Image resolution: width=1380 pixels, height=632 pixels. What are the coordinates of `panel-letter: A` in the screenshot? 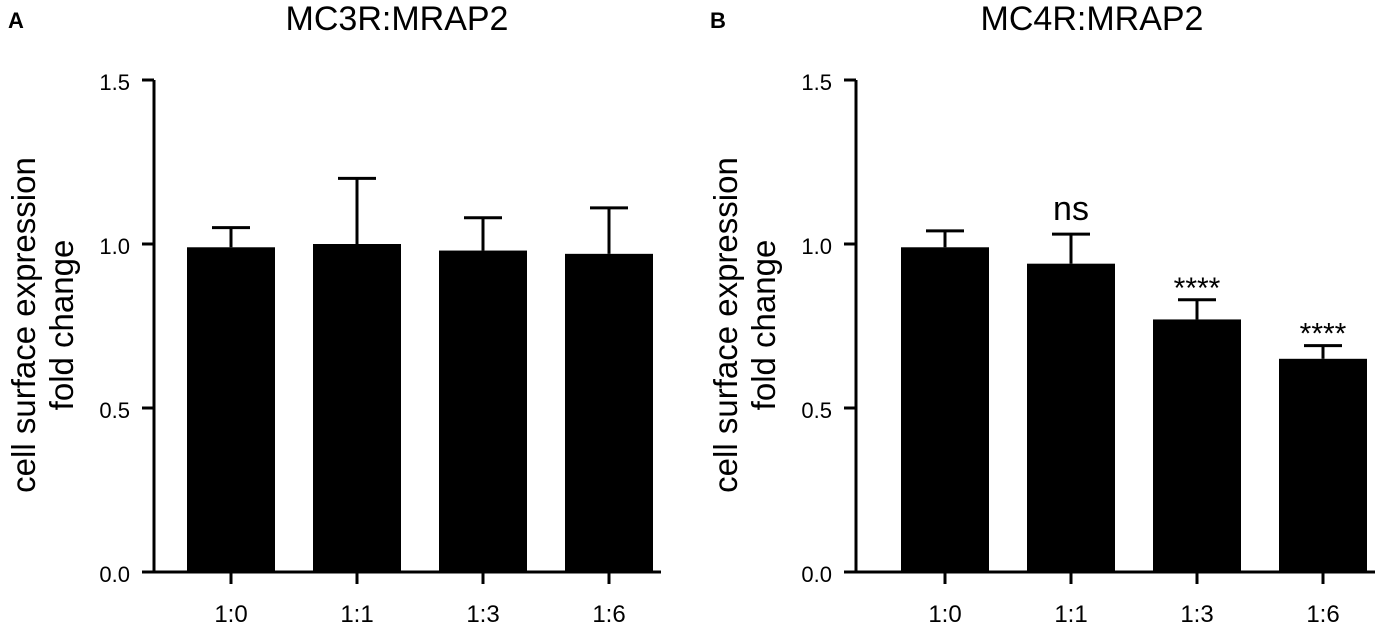 It's located at (16, 20).